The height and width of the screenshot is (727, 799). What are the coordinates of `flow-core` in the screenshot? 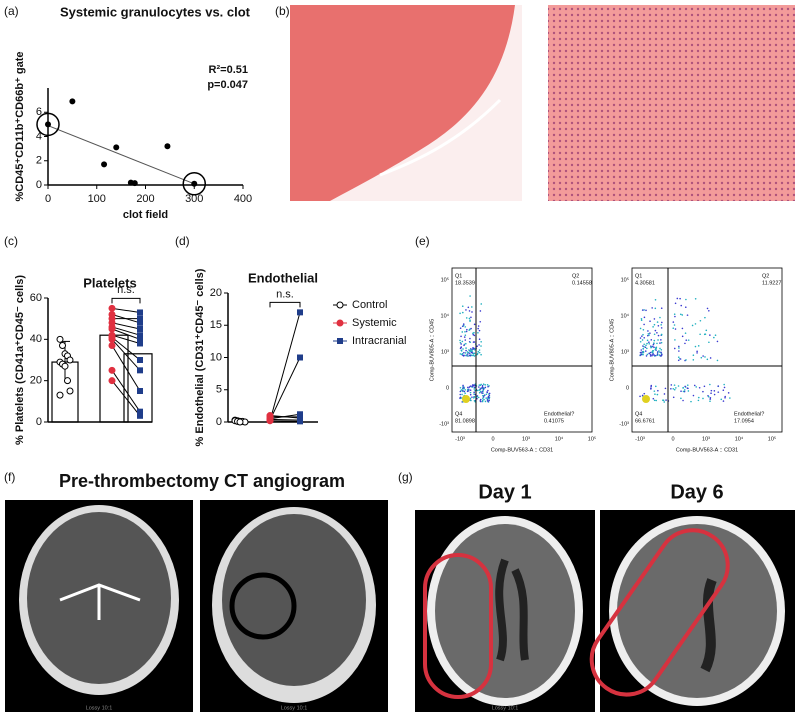 It's located at (466, 399).